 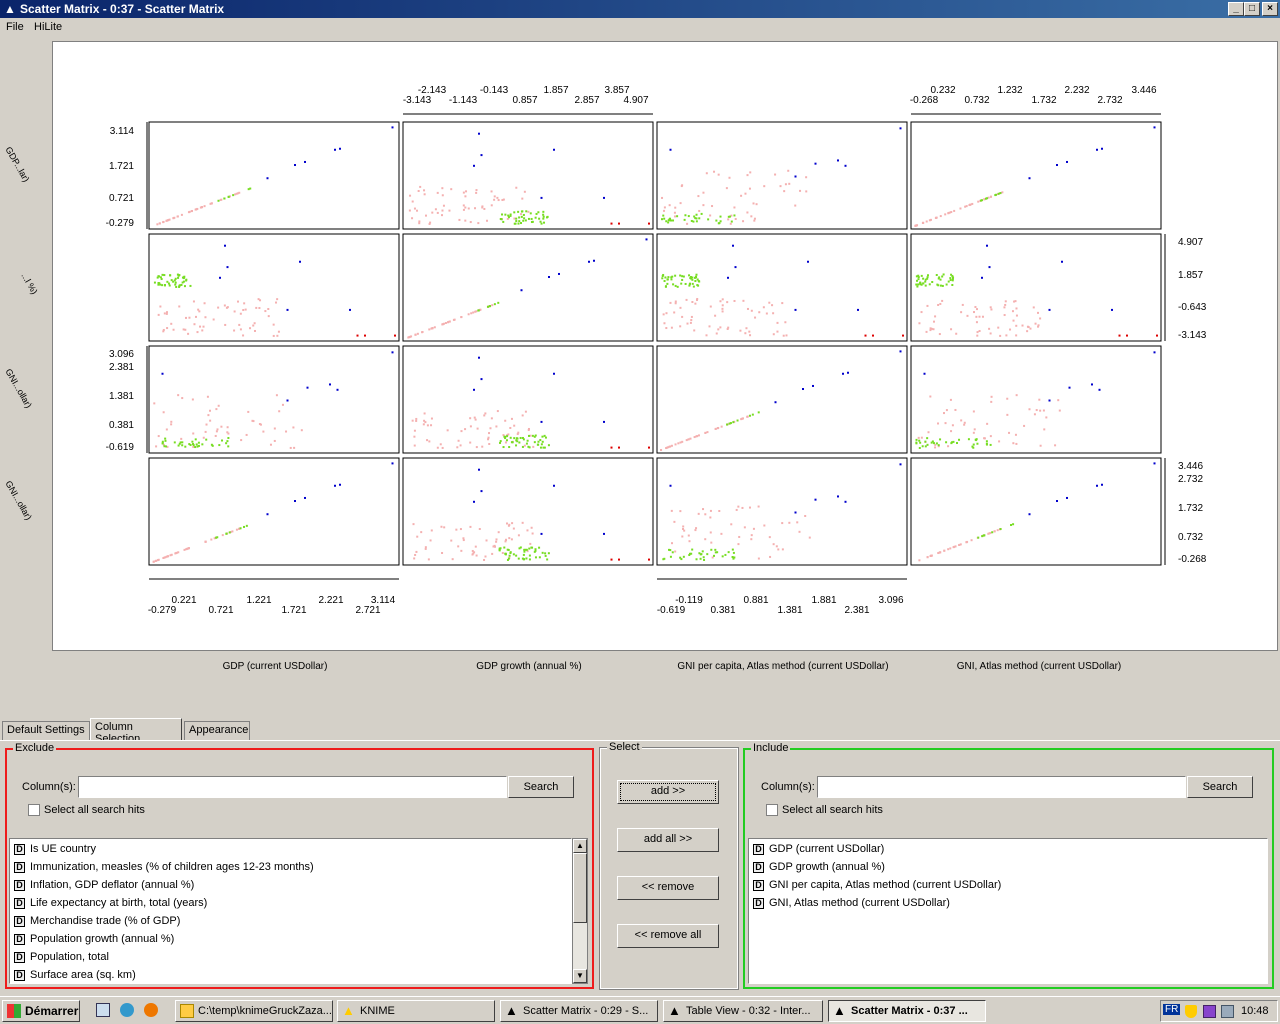 I want to click on tab-appearance: Appearance, so click(x=217, y=730).